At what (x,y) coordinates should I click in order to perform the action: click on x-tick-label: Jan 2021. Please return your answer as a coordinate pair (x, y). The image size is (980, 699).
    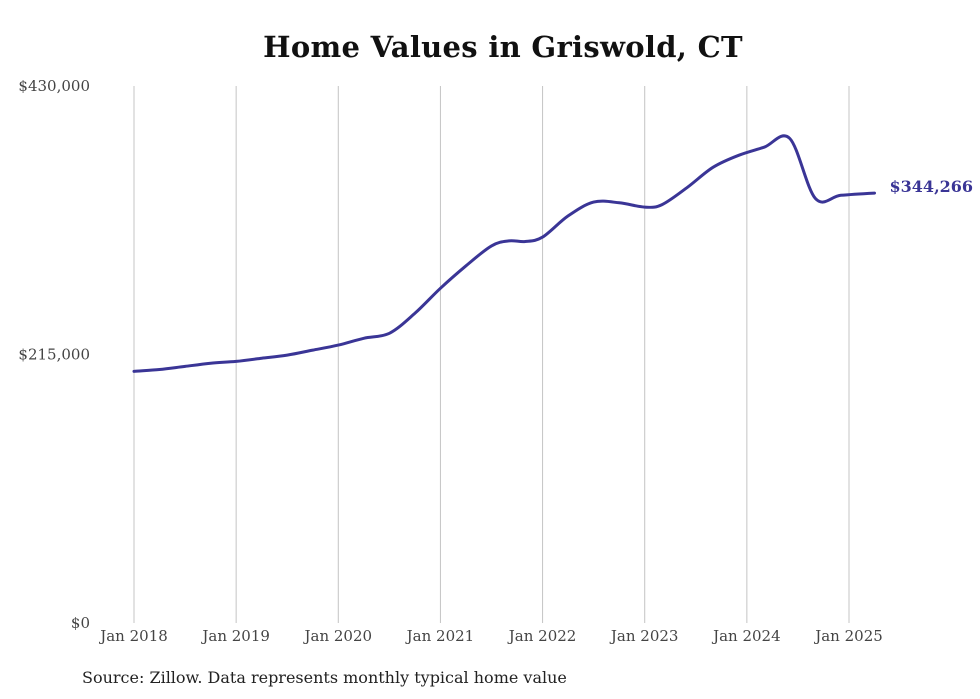
    Looking at the image, I should click on (440, 636).